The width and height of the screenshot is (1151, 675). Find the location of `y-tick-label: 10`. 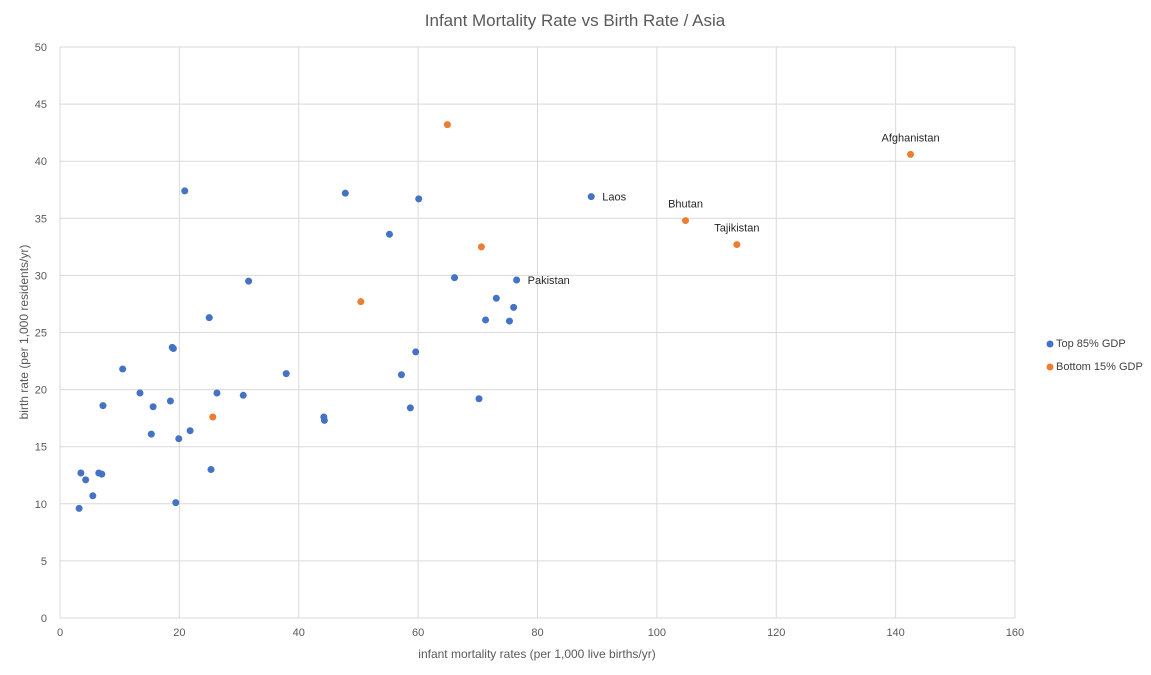

y-tick-label: 10 is located at coordinates (41, 505).